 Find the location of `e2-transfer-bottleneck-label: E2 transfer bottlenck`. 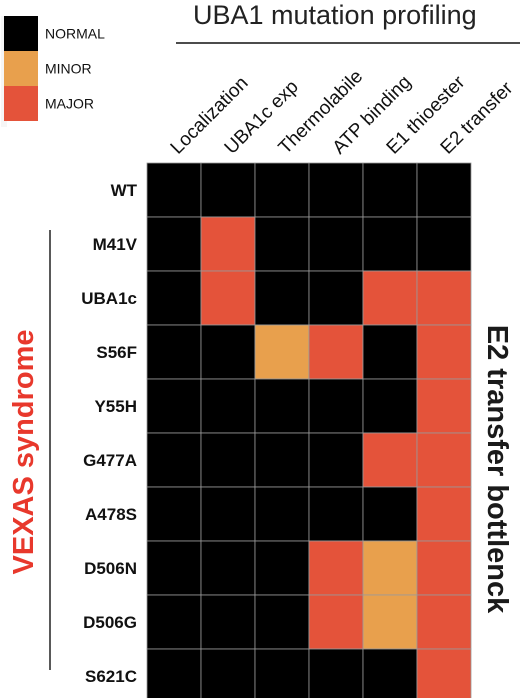

e2-transfer-bottleneck-label: E2 transfer bottlenck is located at coordinates (497, 469).